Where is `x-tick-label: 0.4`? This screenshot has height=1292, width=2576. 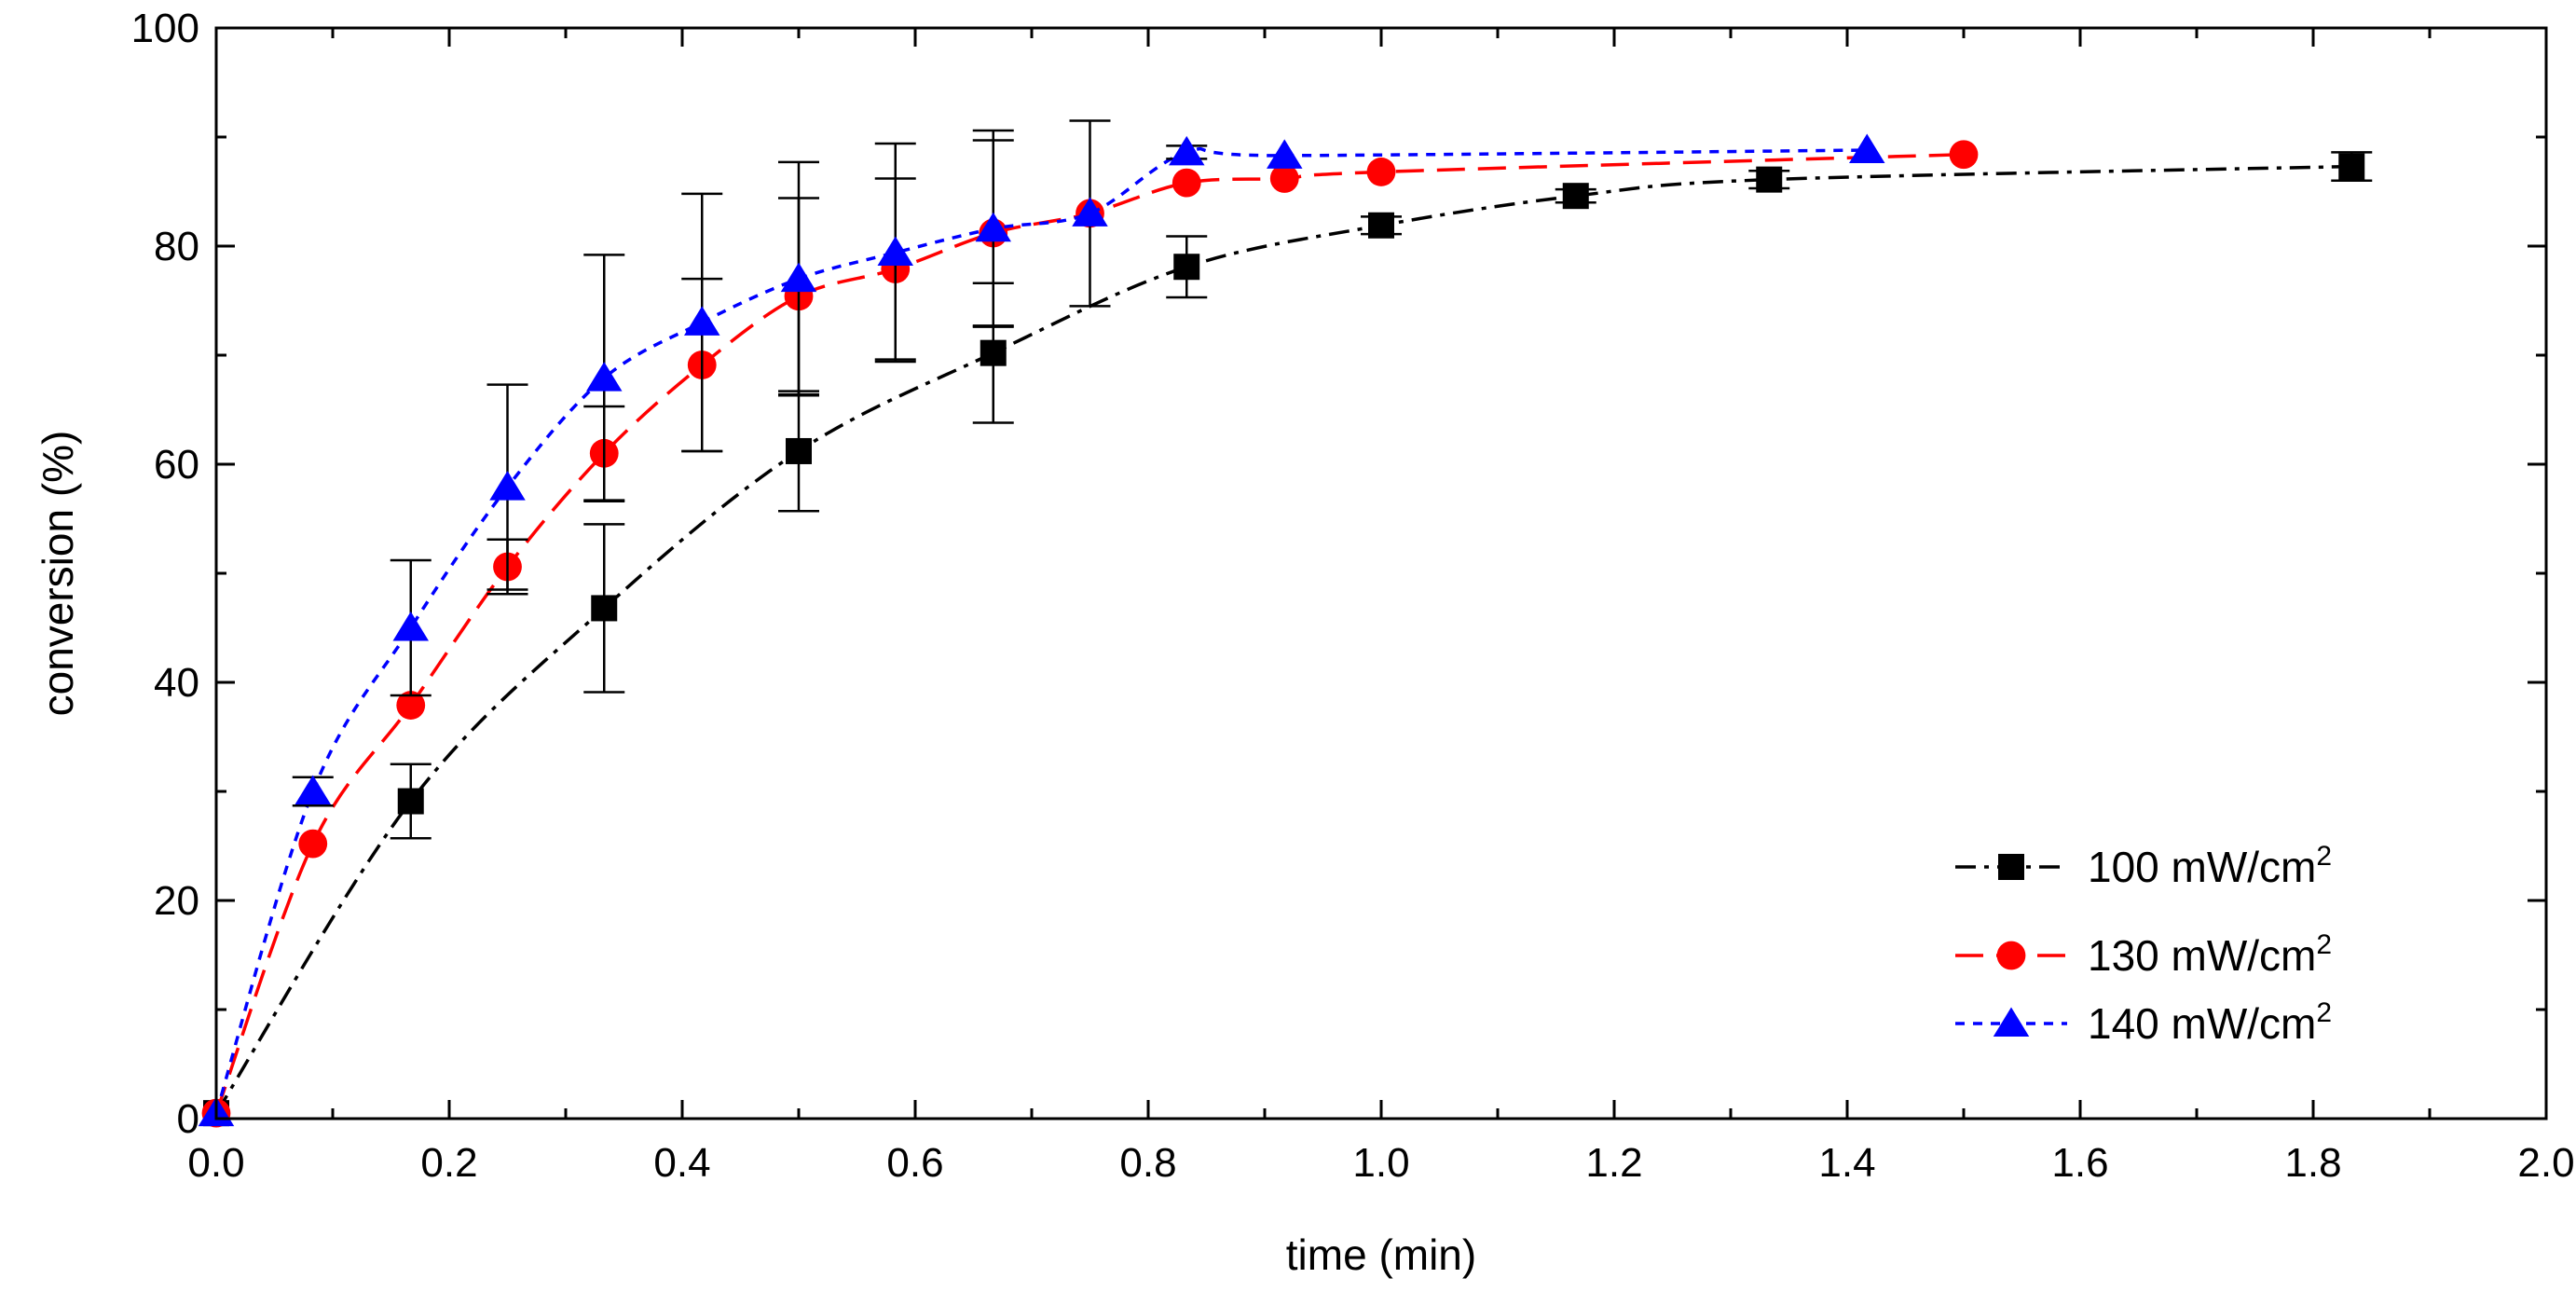
x-tick-label: 0.4 is located at coordinates (681, 1163).